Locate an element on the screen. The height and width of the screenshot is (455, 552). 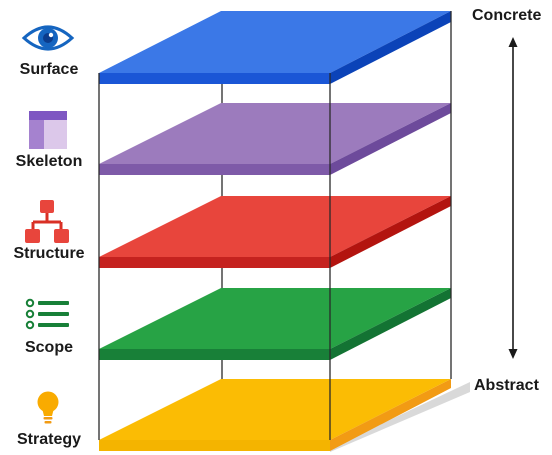
plane-structure is located at coordinates (275, 232).